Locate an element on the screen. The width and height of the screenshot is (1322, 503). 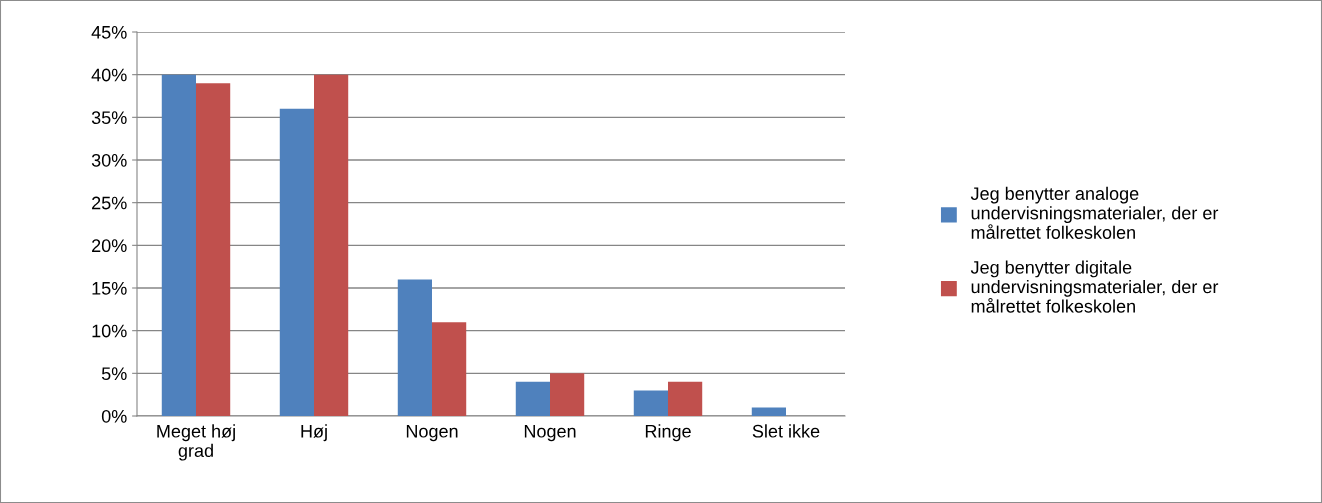
y-tick-label: 0% is located at coordinates (114, 416).